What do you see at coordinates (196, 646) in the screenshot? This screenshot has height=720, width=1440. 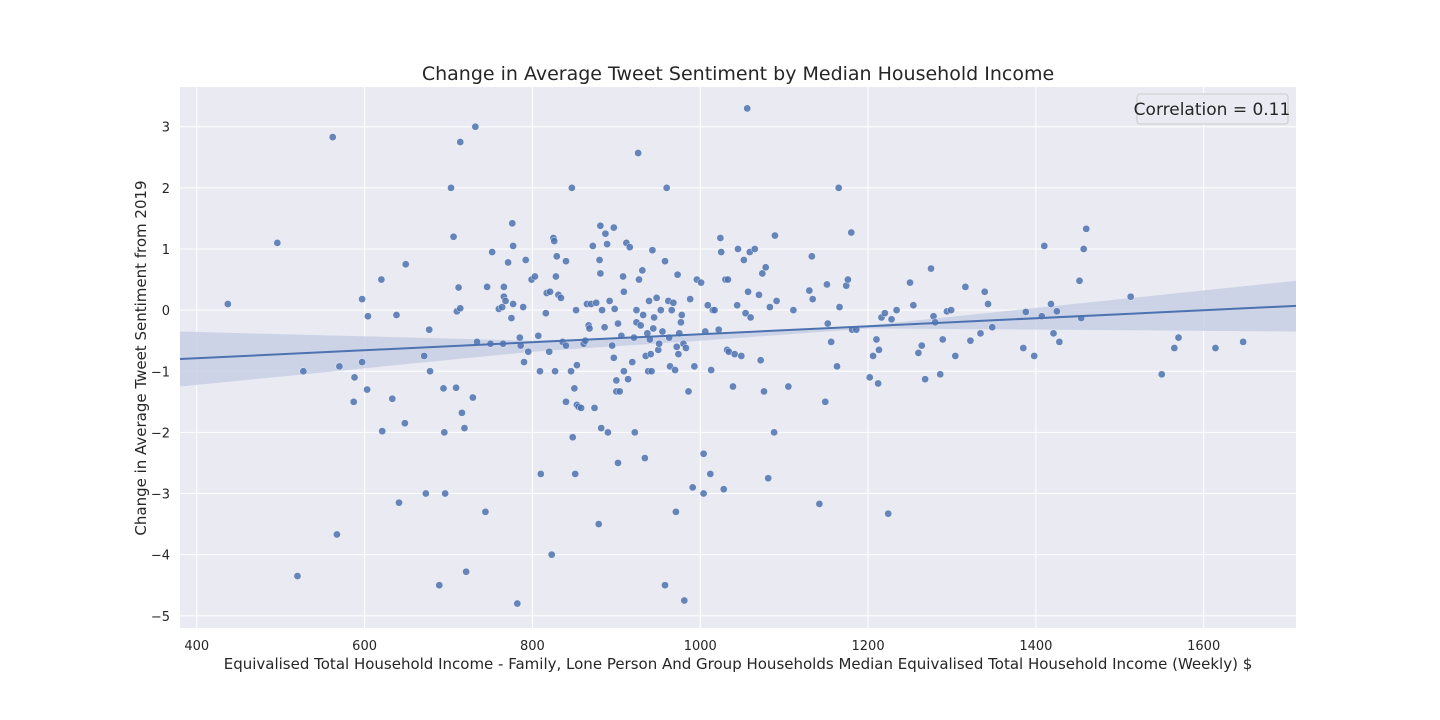 I see `x-tick-label: 400` at bounding box center [196, 646].